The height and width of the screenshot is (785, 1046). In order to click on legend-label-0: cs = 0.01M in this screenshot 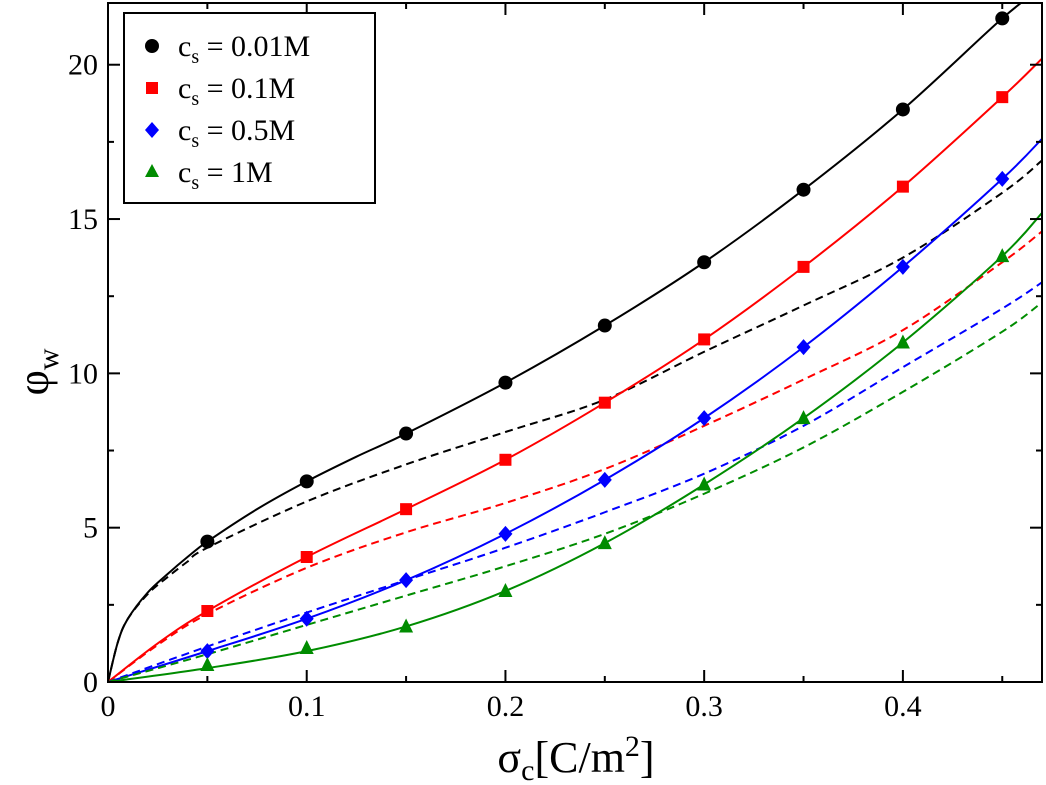, I will do `click(244, 49)`.